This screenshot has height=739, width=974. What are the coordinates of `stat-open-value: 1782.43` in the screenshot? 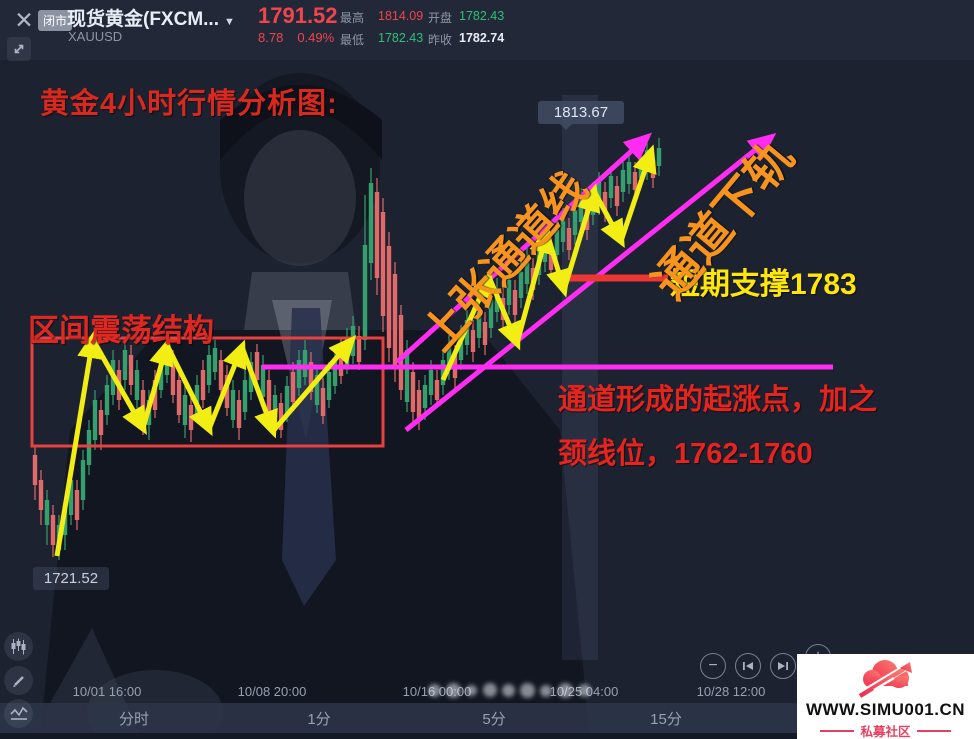 It's located at (482, 16).